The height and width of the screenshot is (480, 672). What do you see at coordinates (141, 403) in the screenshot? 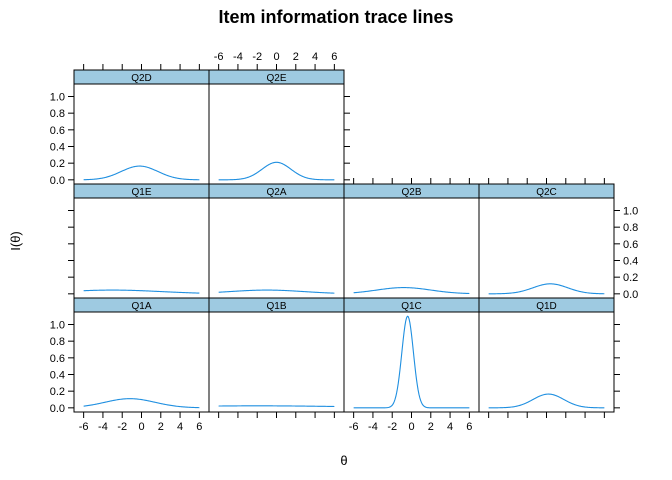
I see `info-curve-q1a` at bounding box center [141, 403].